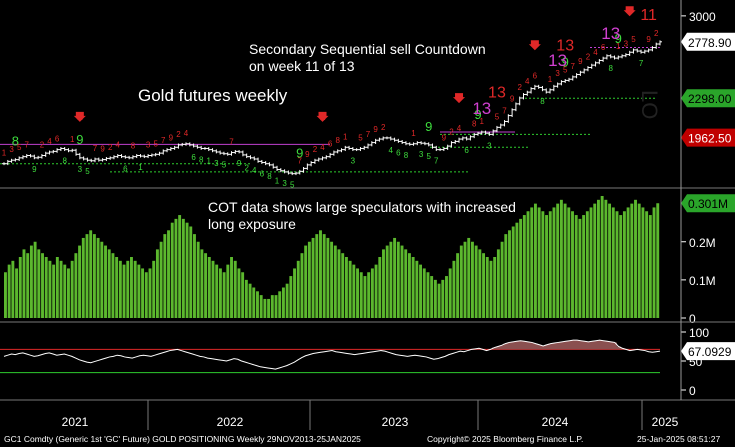 This screenshot has width=735, height=447. I want to click on cot-annotation-line2: long exposure, so click(252, 224).